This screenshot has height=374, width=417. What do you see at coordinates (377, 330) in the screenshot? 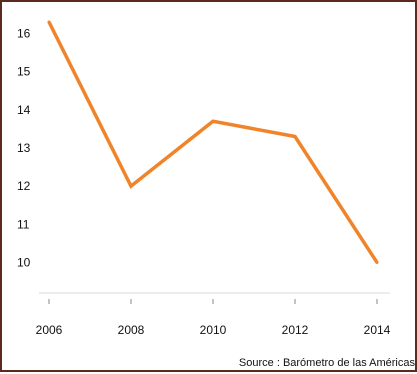
I see `x-tick-label: 2014` at bounding box center [377, 330].